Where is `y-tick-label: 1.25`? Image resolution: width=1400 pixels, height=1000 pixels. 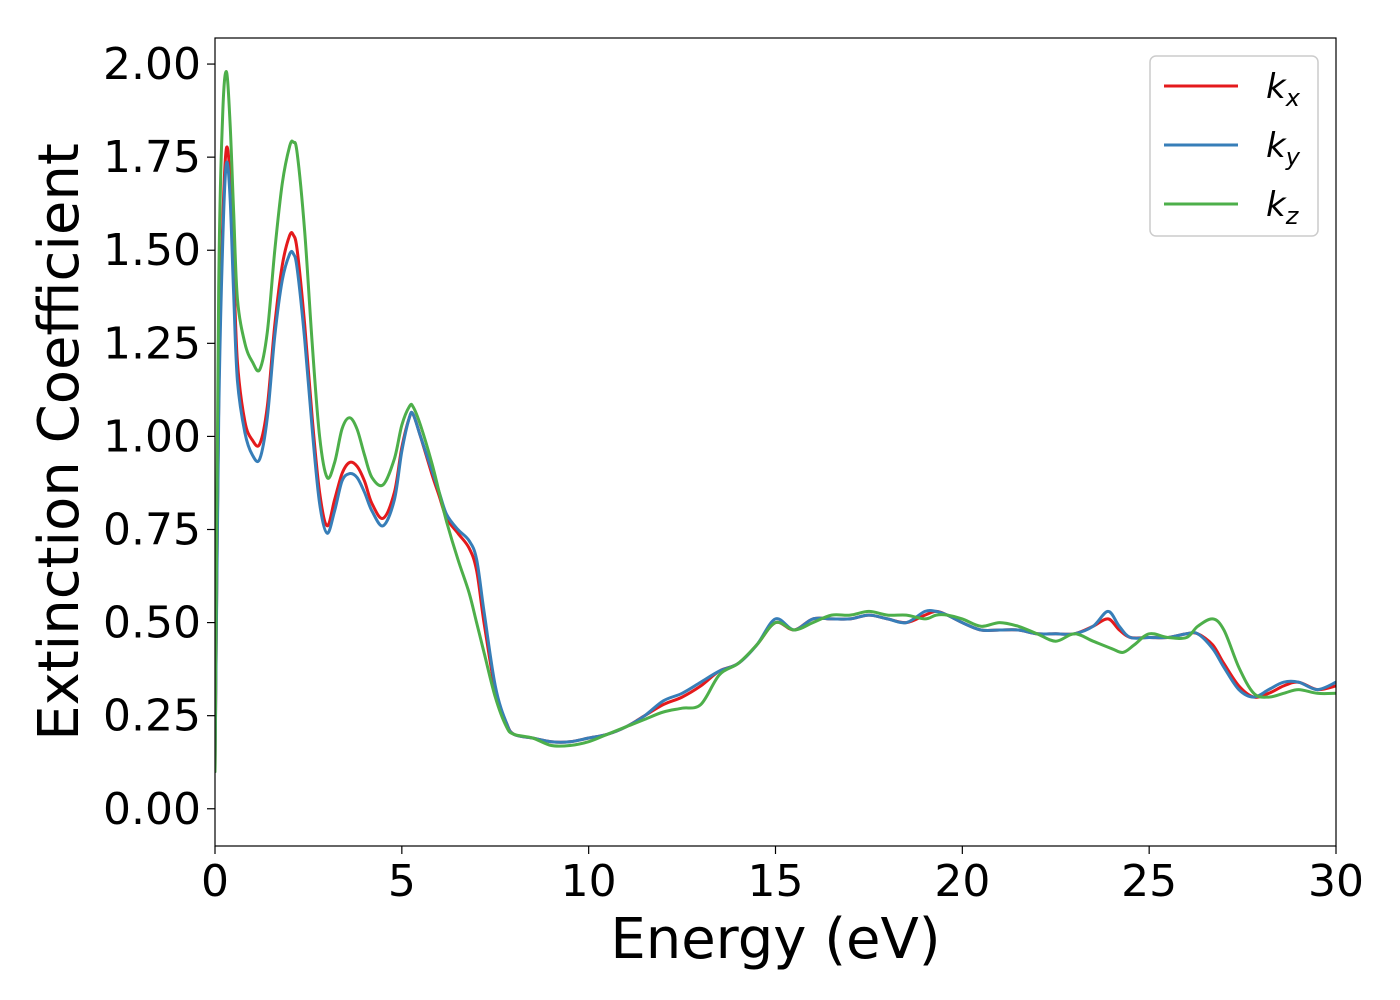
y-tick-label: 1.25 is located at coordinates (152, 343).